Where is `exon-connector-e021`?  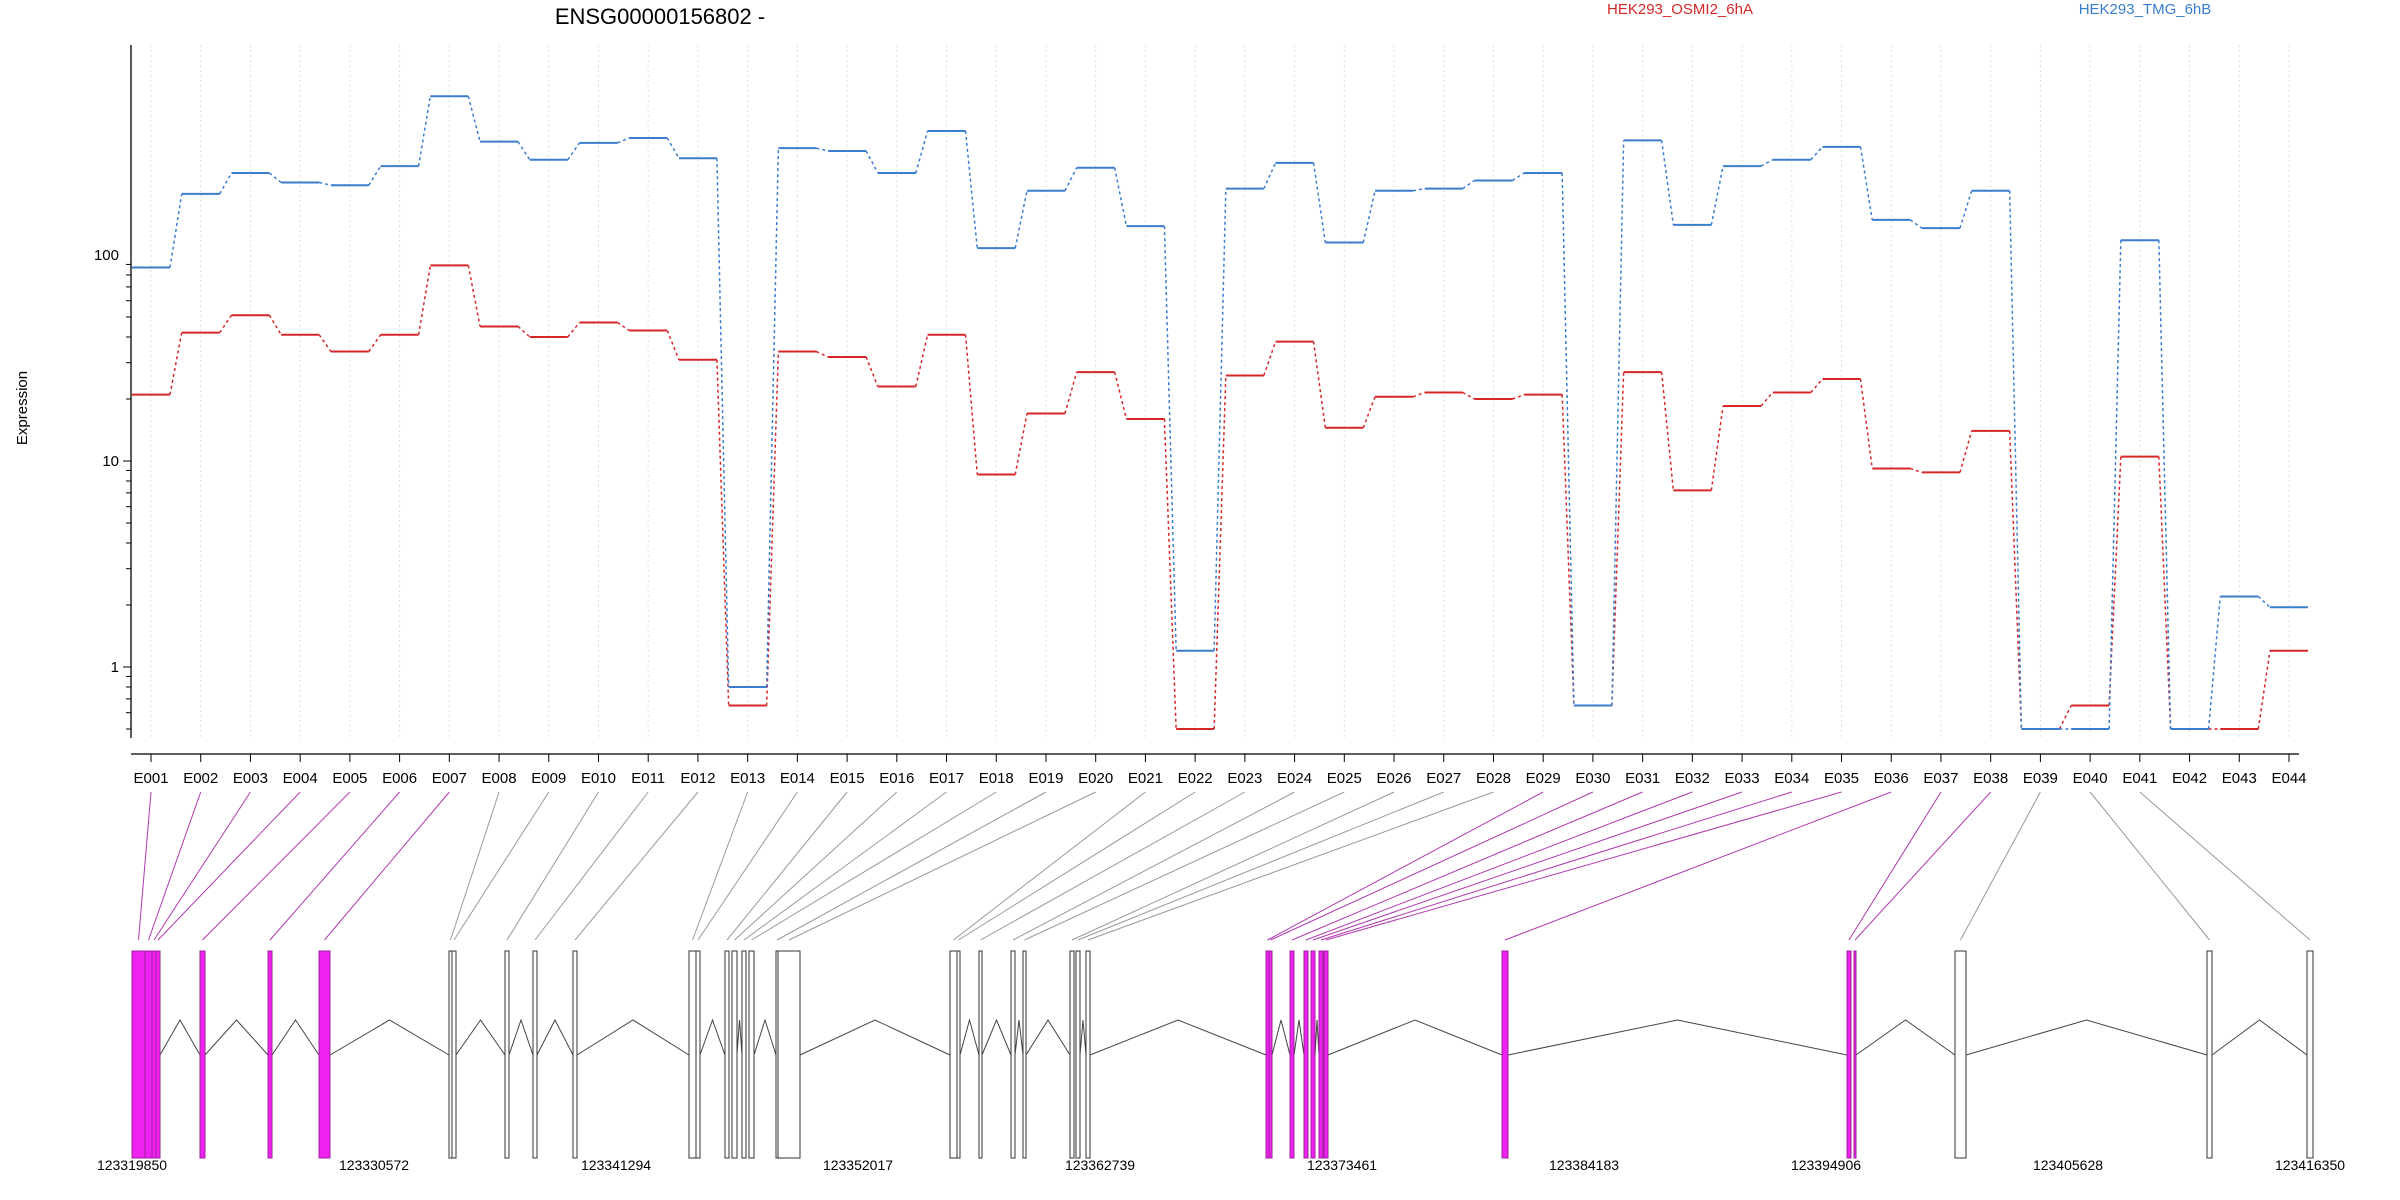 exon-connector-e021 is located at coordinates (1049, 866).